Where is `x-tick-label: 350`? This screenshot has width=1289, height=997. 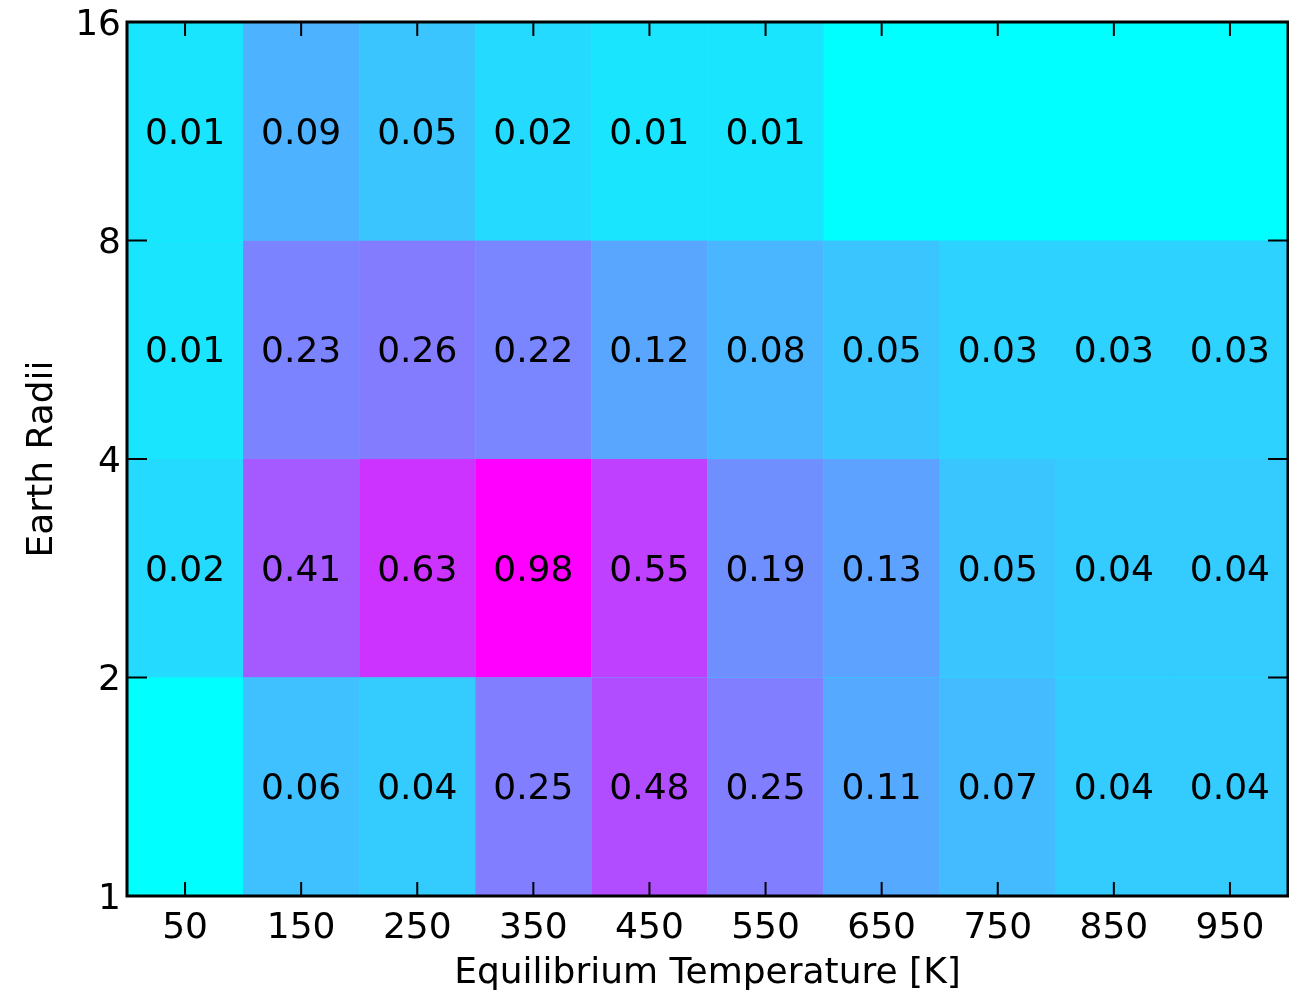
x-tick-label: 350 is located at coordinates (533, 925).